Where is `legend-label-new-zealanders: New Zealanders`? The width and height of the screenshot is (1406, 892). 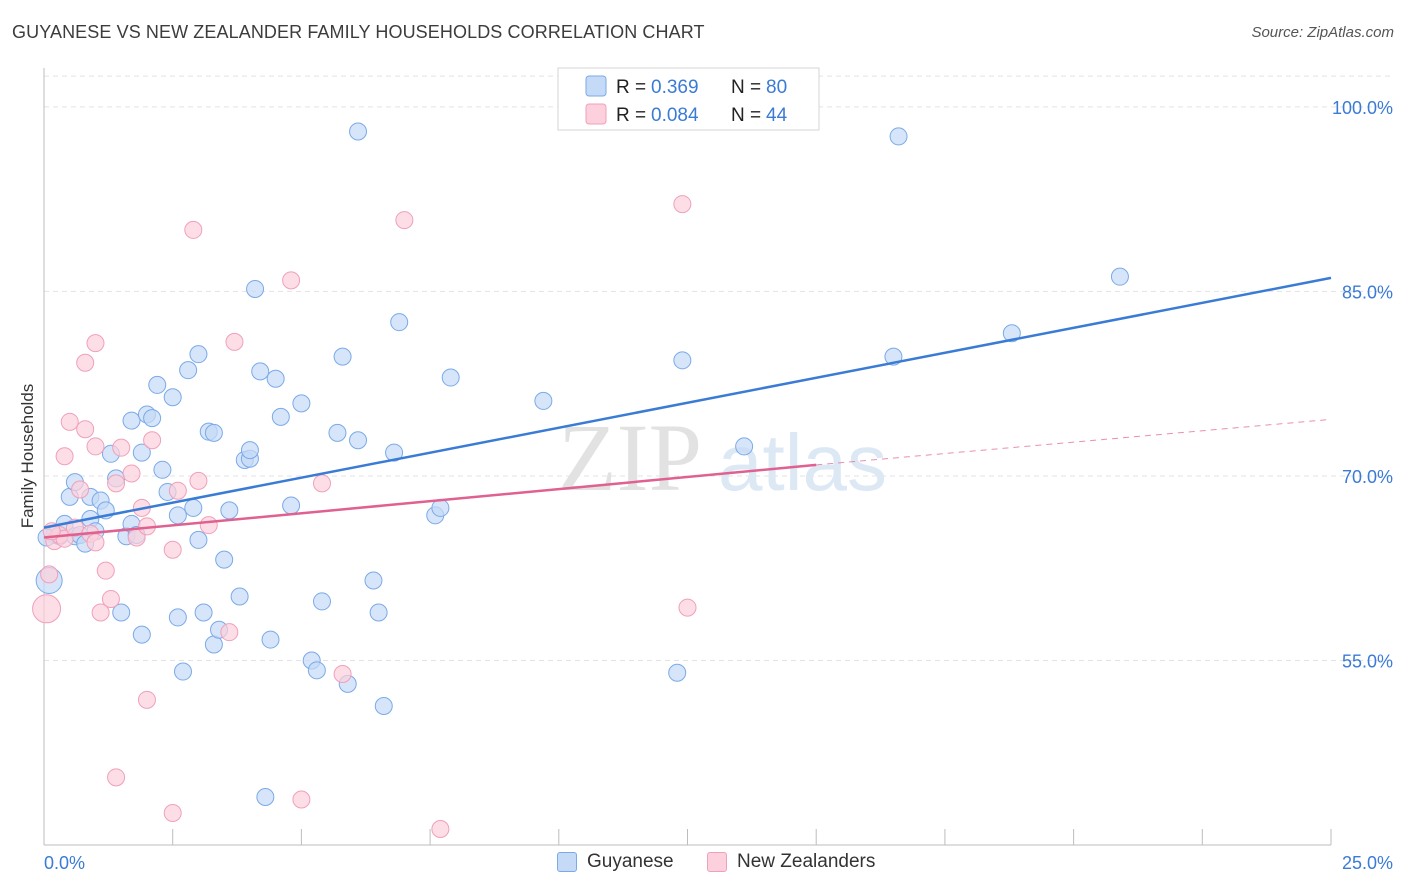
legend-label-new-zealanders: New Zealanders is located at coordinates (806, 861).